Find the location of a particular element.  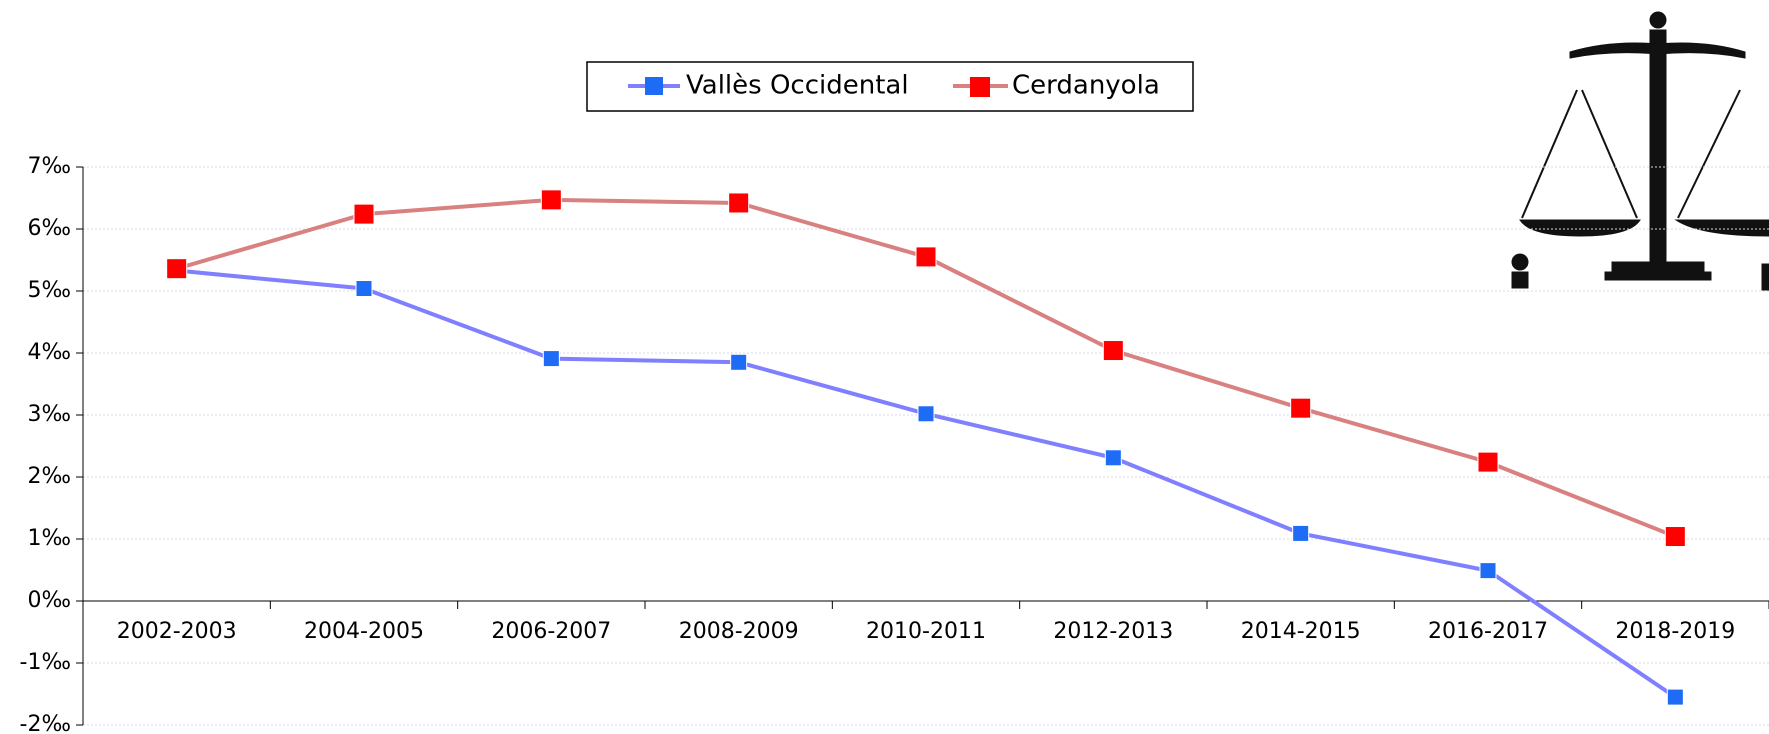

y-tick-label: -2‰ is located at coordinates (45, 723).